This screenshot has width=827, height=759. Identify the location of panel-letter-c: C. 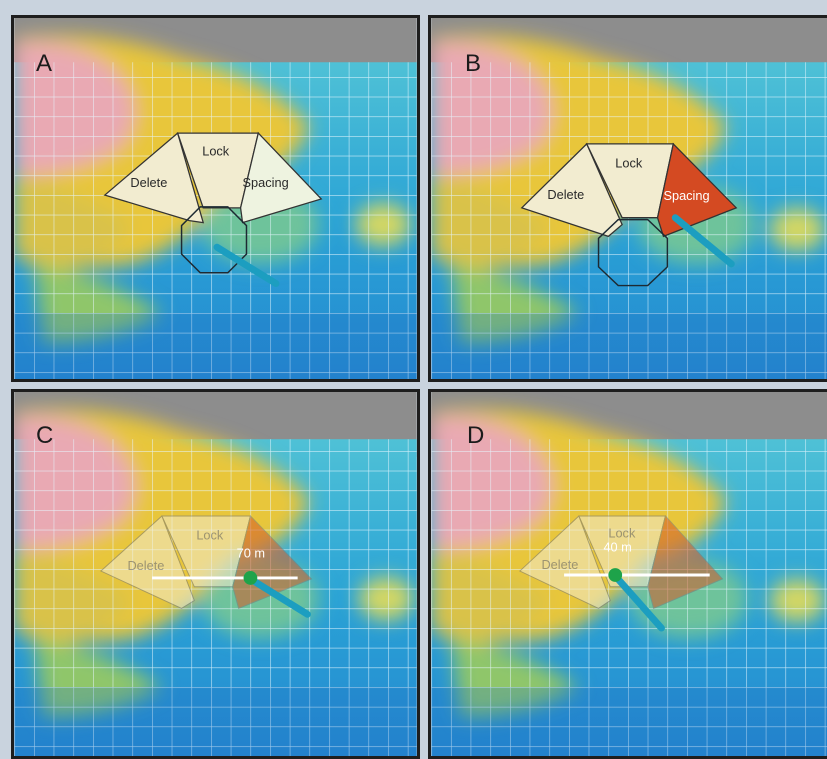
(45, 435).